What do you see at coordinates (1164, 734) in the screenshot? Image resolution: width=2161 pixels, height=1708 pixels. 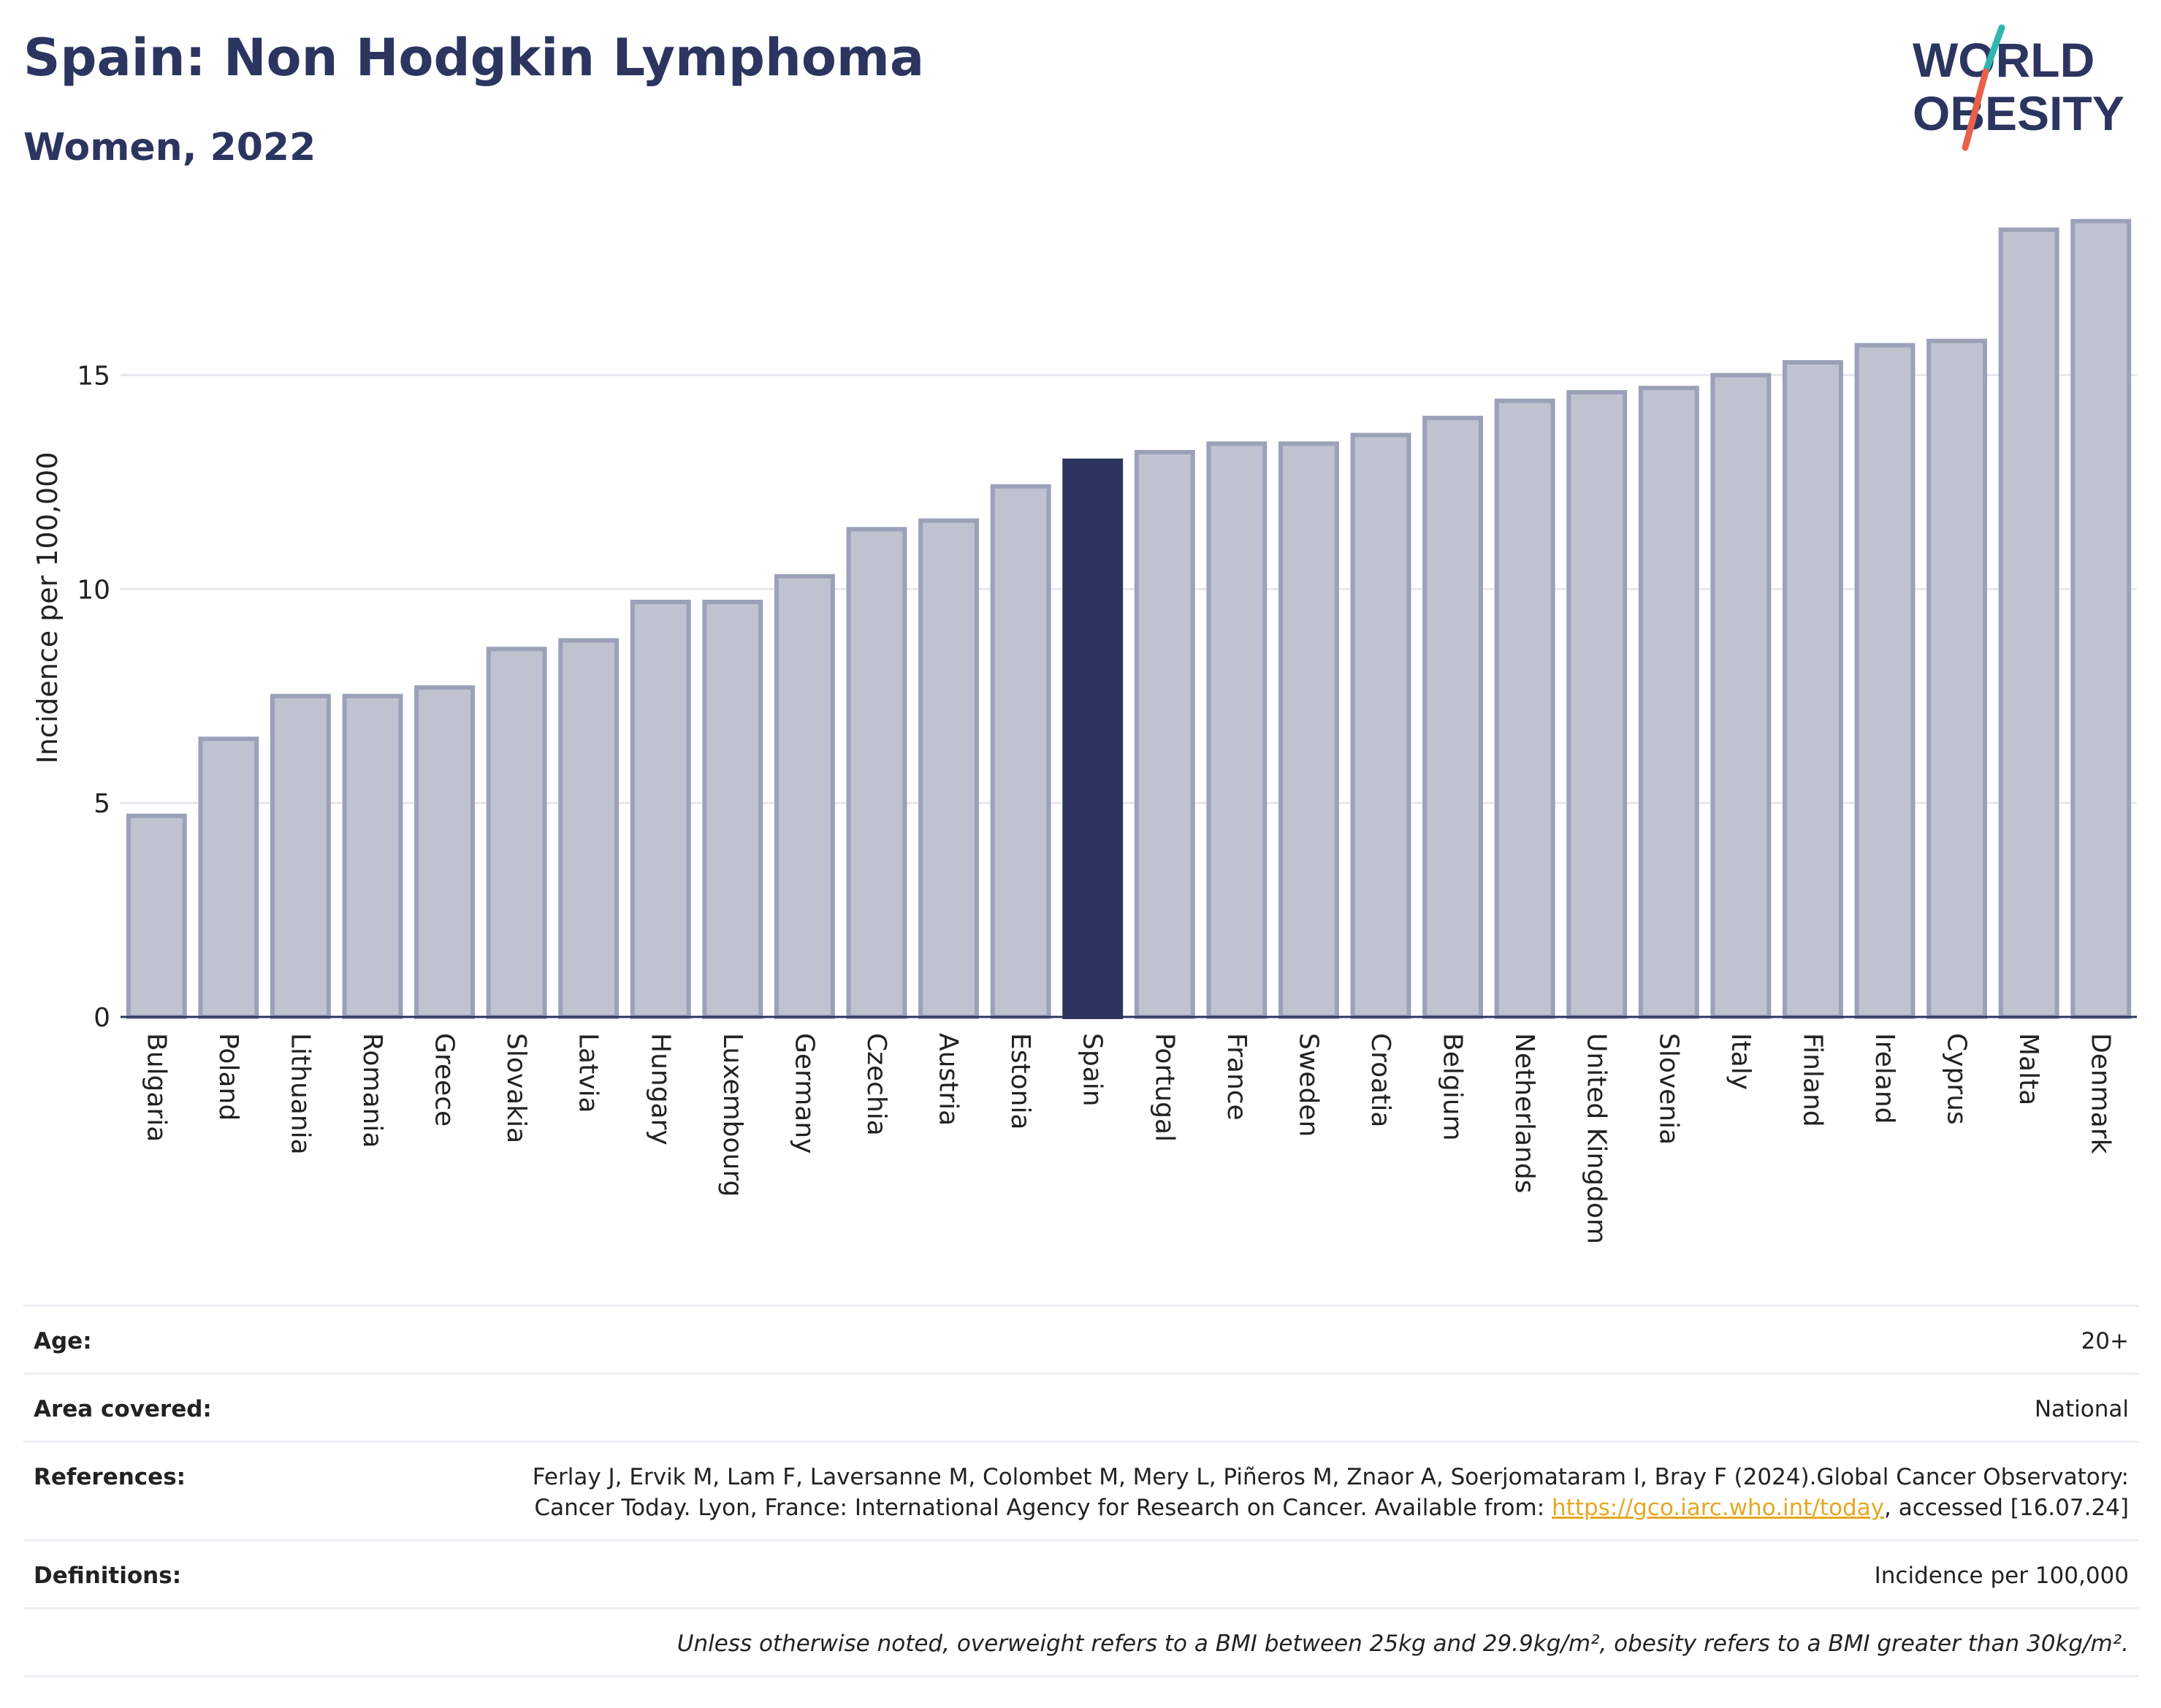 I see `bar-portugal` at bounding box center [1164, 734].